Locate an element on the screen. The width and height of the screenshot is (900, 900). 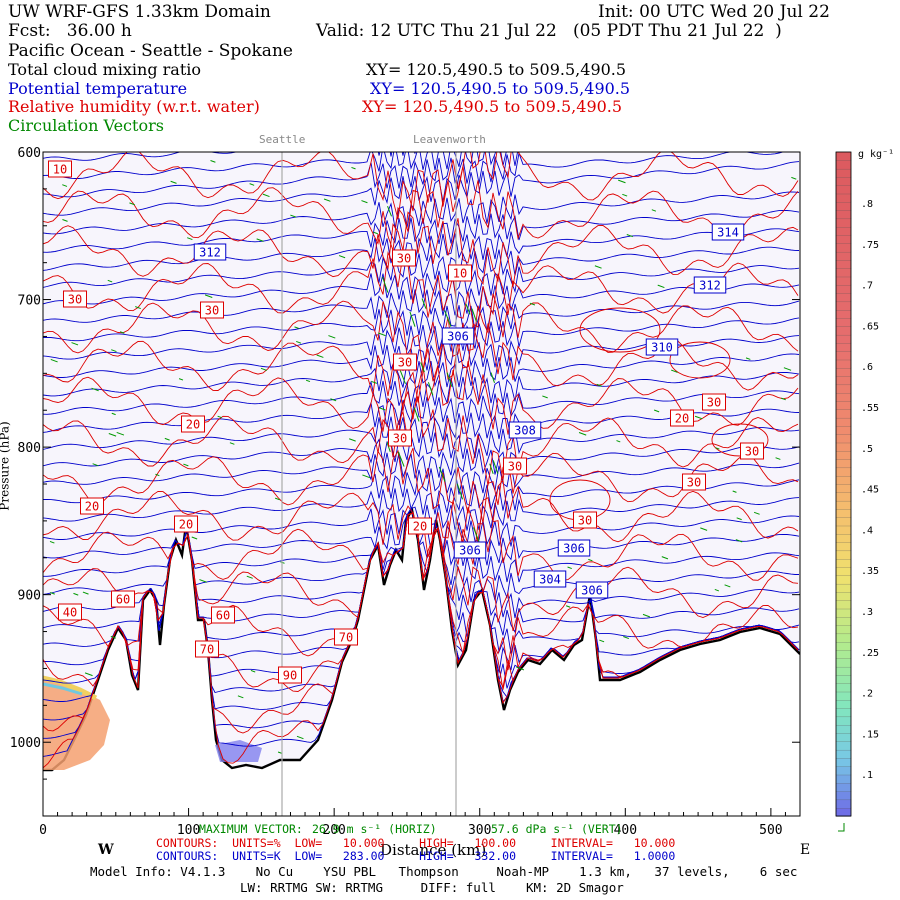
colorbar-label: .7 is located at coordinates (867, 286).